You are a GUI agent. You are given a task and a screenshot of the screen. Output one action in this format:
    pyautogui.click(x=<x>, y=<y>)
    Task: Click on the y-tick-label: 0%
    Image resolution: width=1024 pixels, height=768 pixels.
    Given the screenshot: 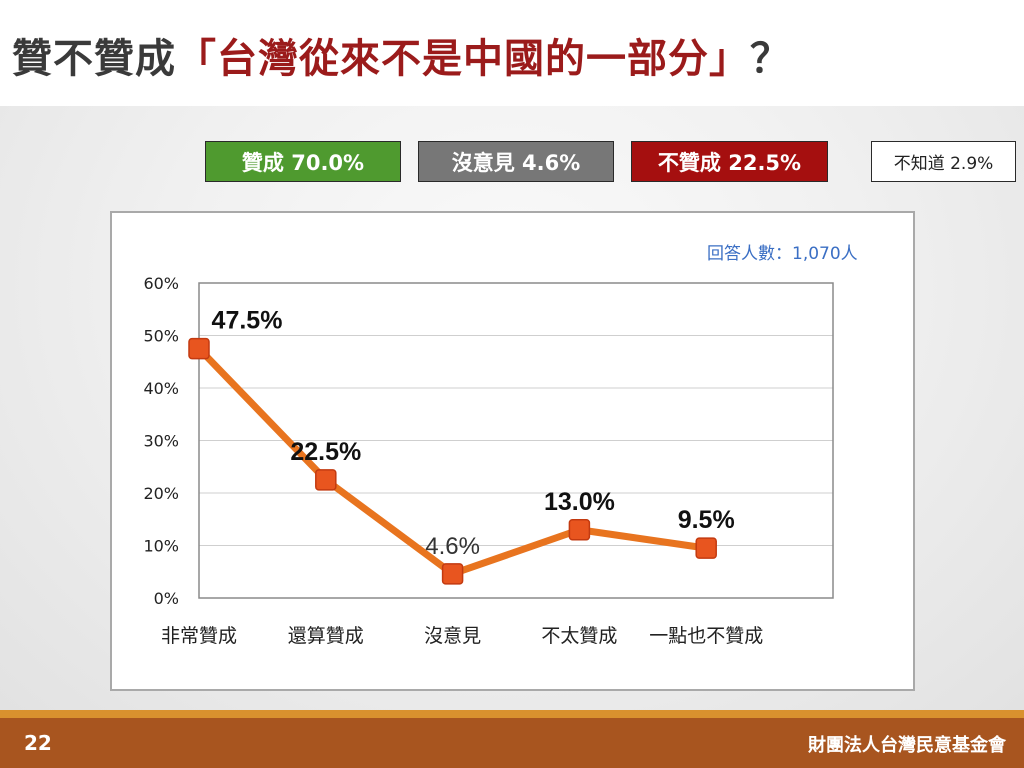 What is the action you would take?
    pyautogui.click(x=166, y=598)
    